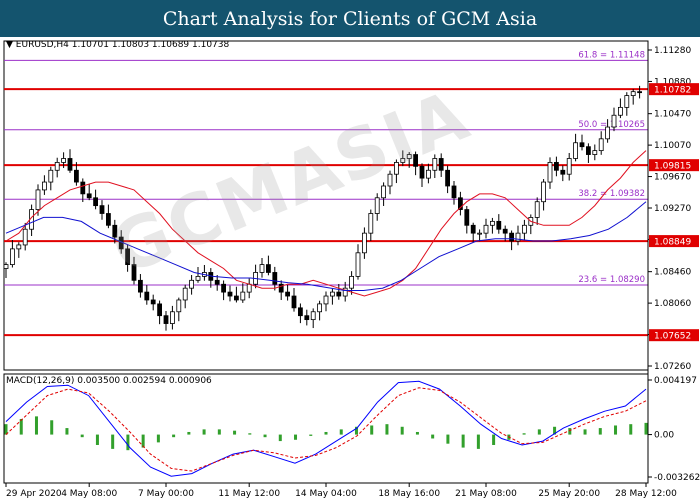 The width and height of the screenshot is (700, 500). What do you see at coordinates (611, 55) in the screenshot?
I see `fib-level-label: 61.8 = 1.11148` at bounding box center [611, 55].